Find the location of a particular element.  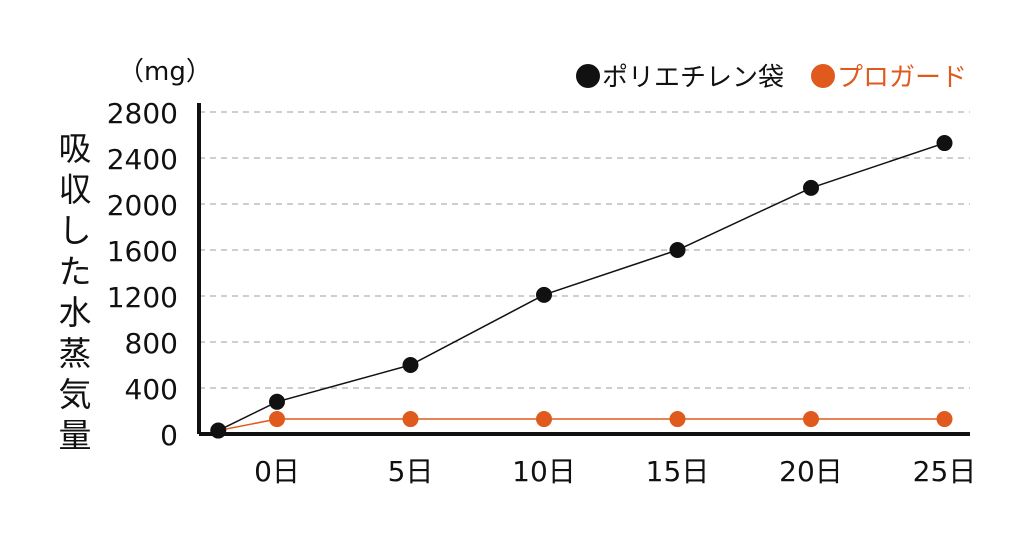

x-tick-labels: 0日 5日 10日 15日 20日 25日 is located at coordinates (615, 471).